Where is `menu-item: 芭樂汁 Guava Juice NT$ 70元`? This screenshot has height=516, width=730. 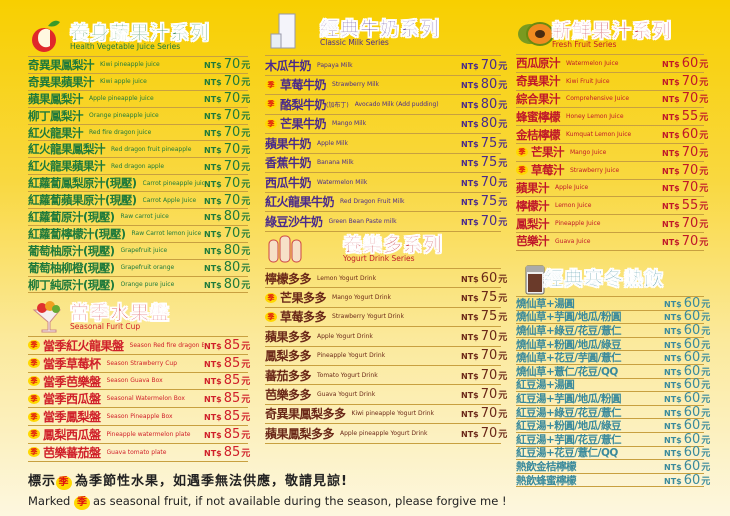 menu-item: 芭樂汁 Guava Juice NT$ 70元 is located at coordinates (612, 242).